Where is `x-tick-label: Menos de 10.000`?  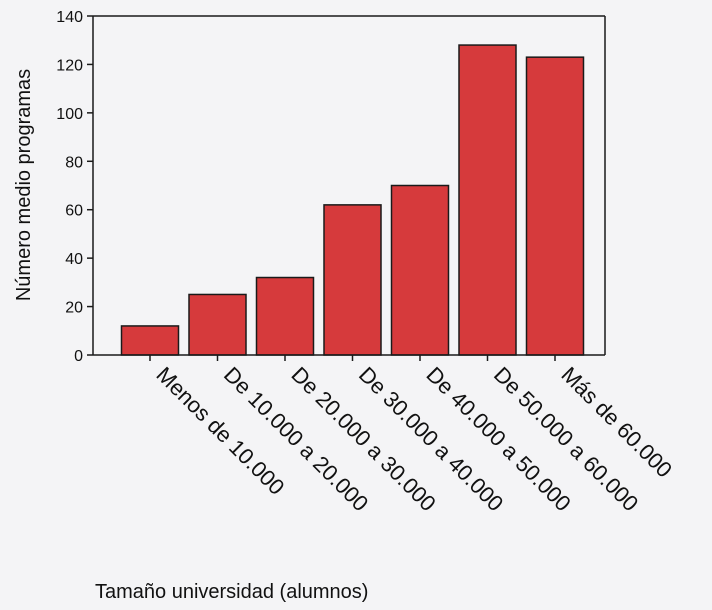
x-tick-label: Menos de 10.000 is located at coordinates (220, 431).